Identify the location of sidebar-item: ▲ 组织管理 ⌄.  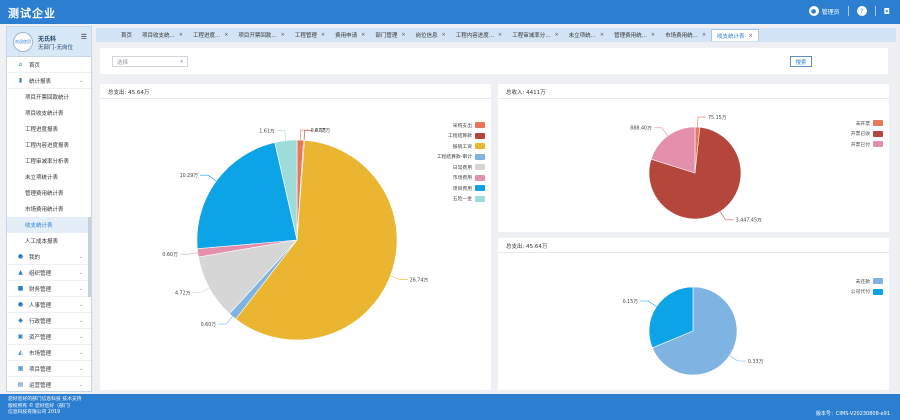
(49, 273).